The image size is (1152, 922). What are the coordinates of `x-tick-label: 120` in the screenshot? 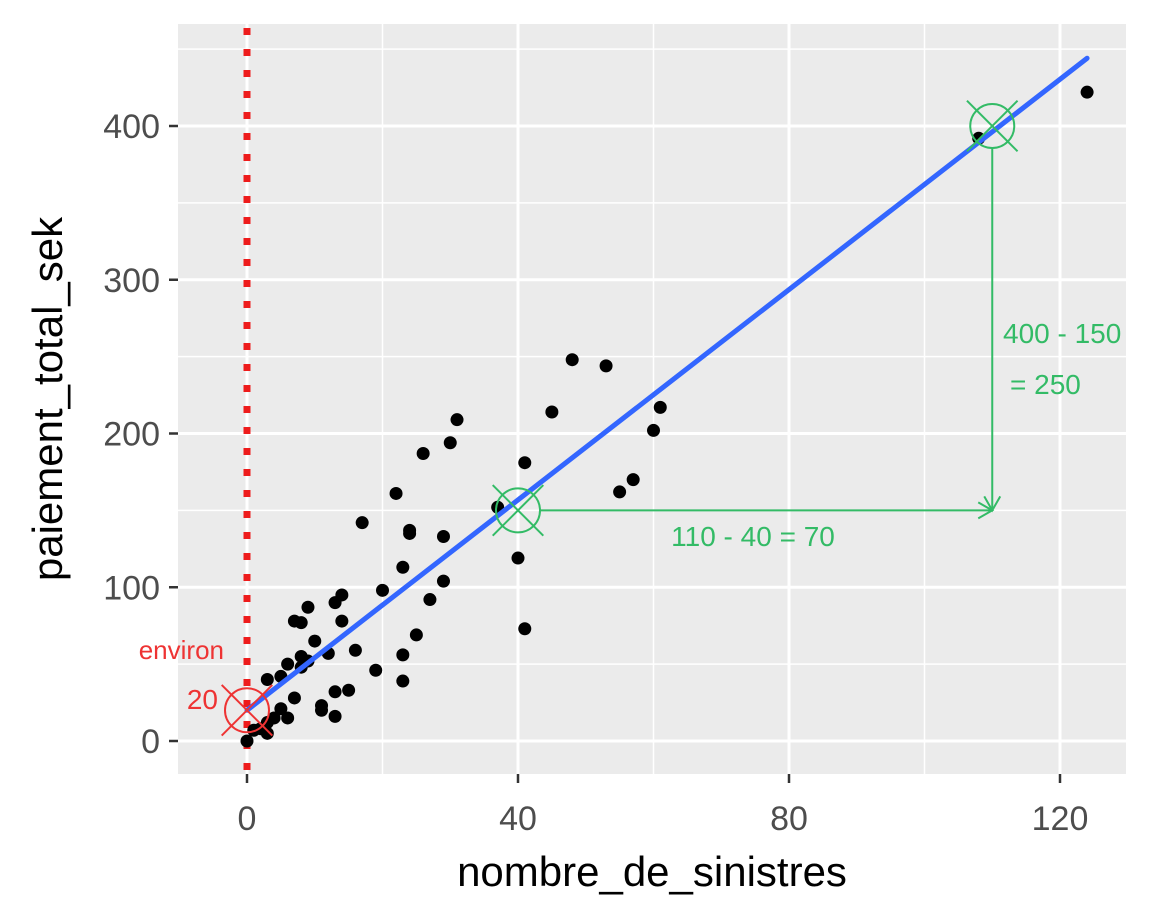 It's located at (1060, 819).